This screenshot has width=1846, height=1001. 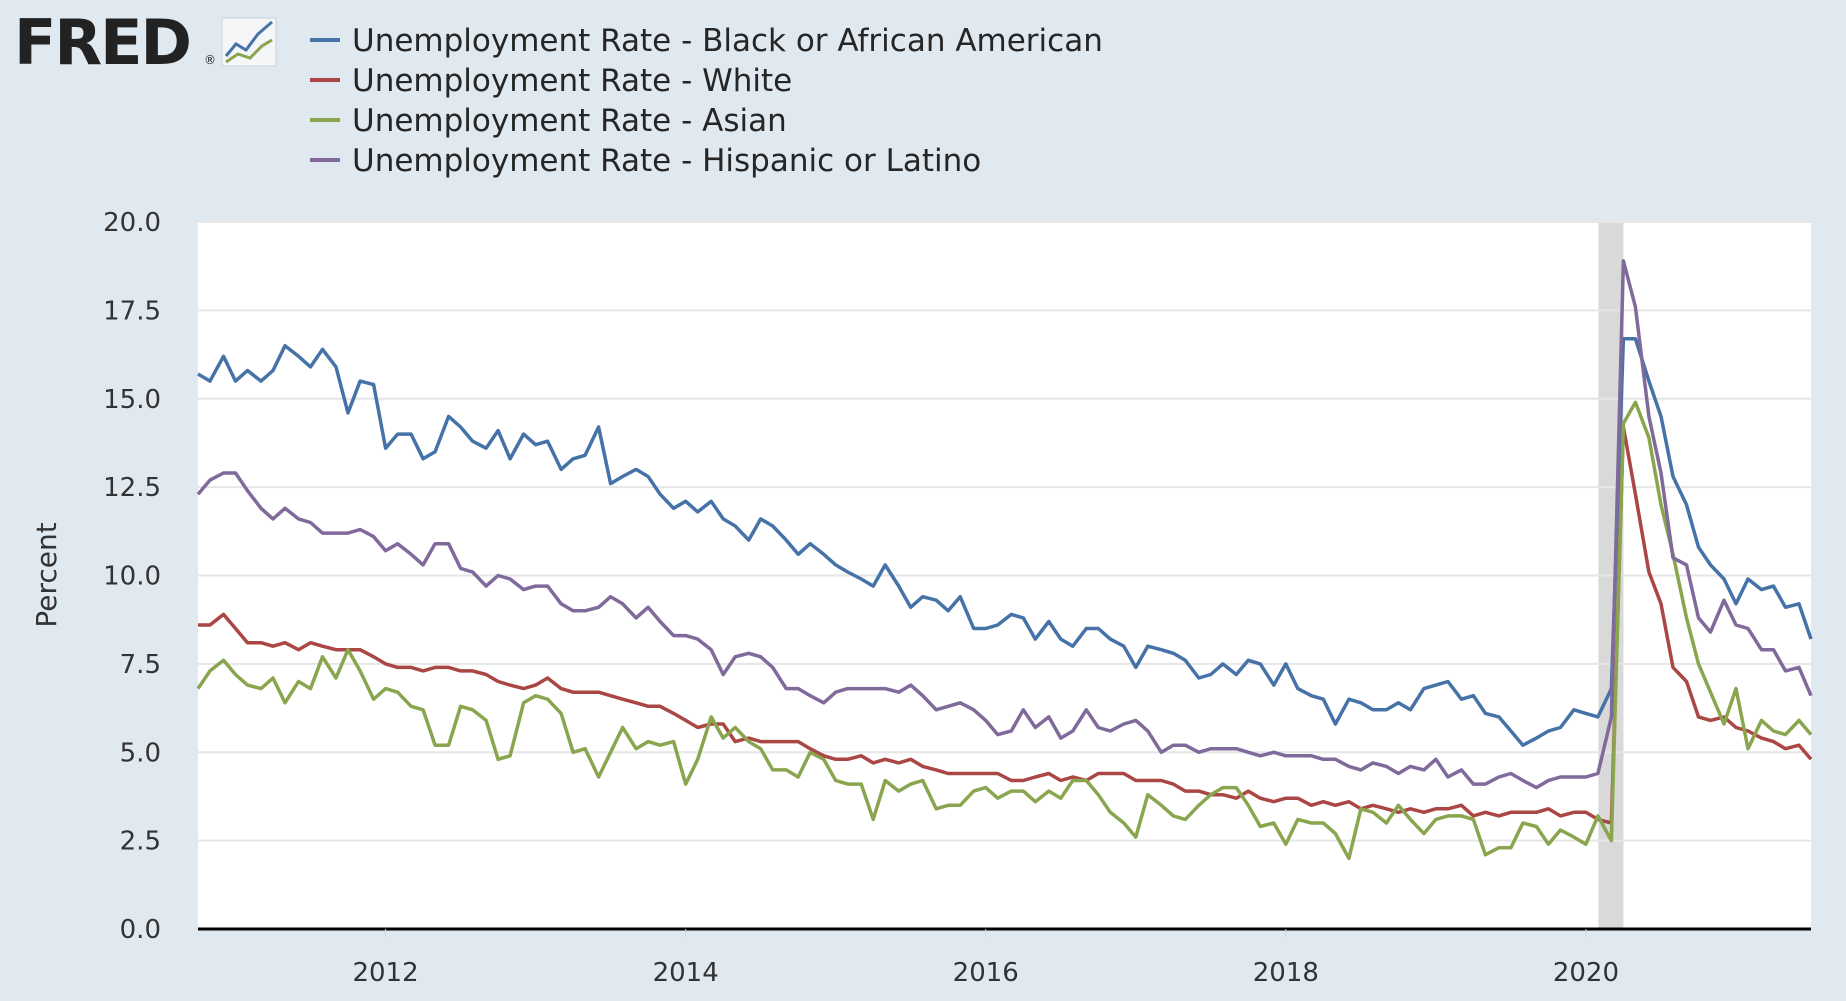 What do you see at coordinates (1286, 973) in the screenshot?
I see `x-tick-label: 2018` at bounding box center [1286, 973].